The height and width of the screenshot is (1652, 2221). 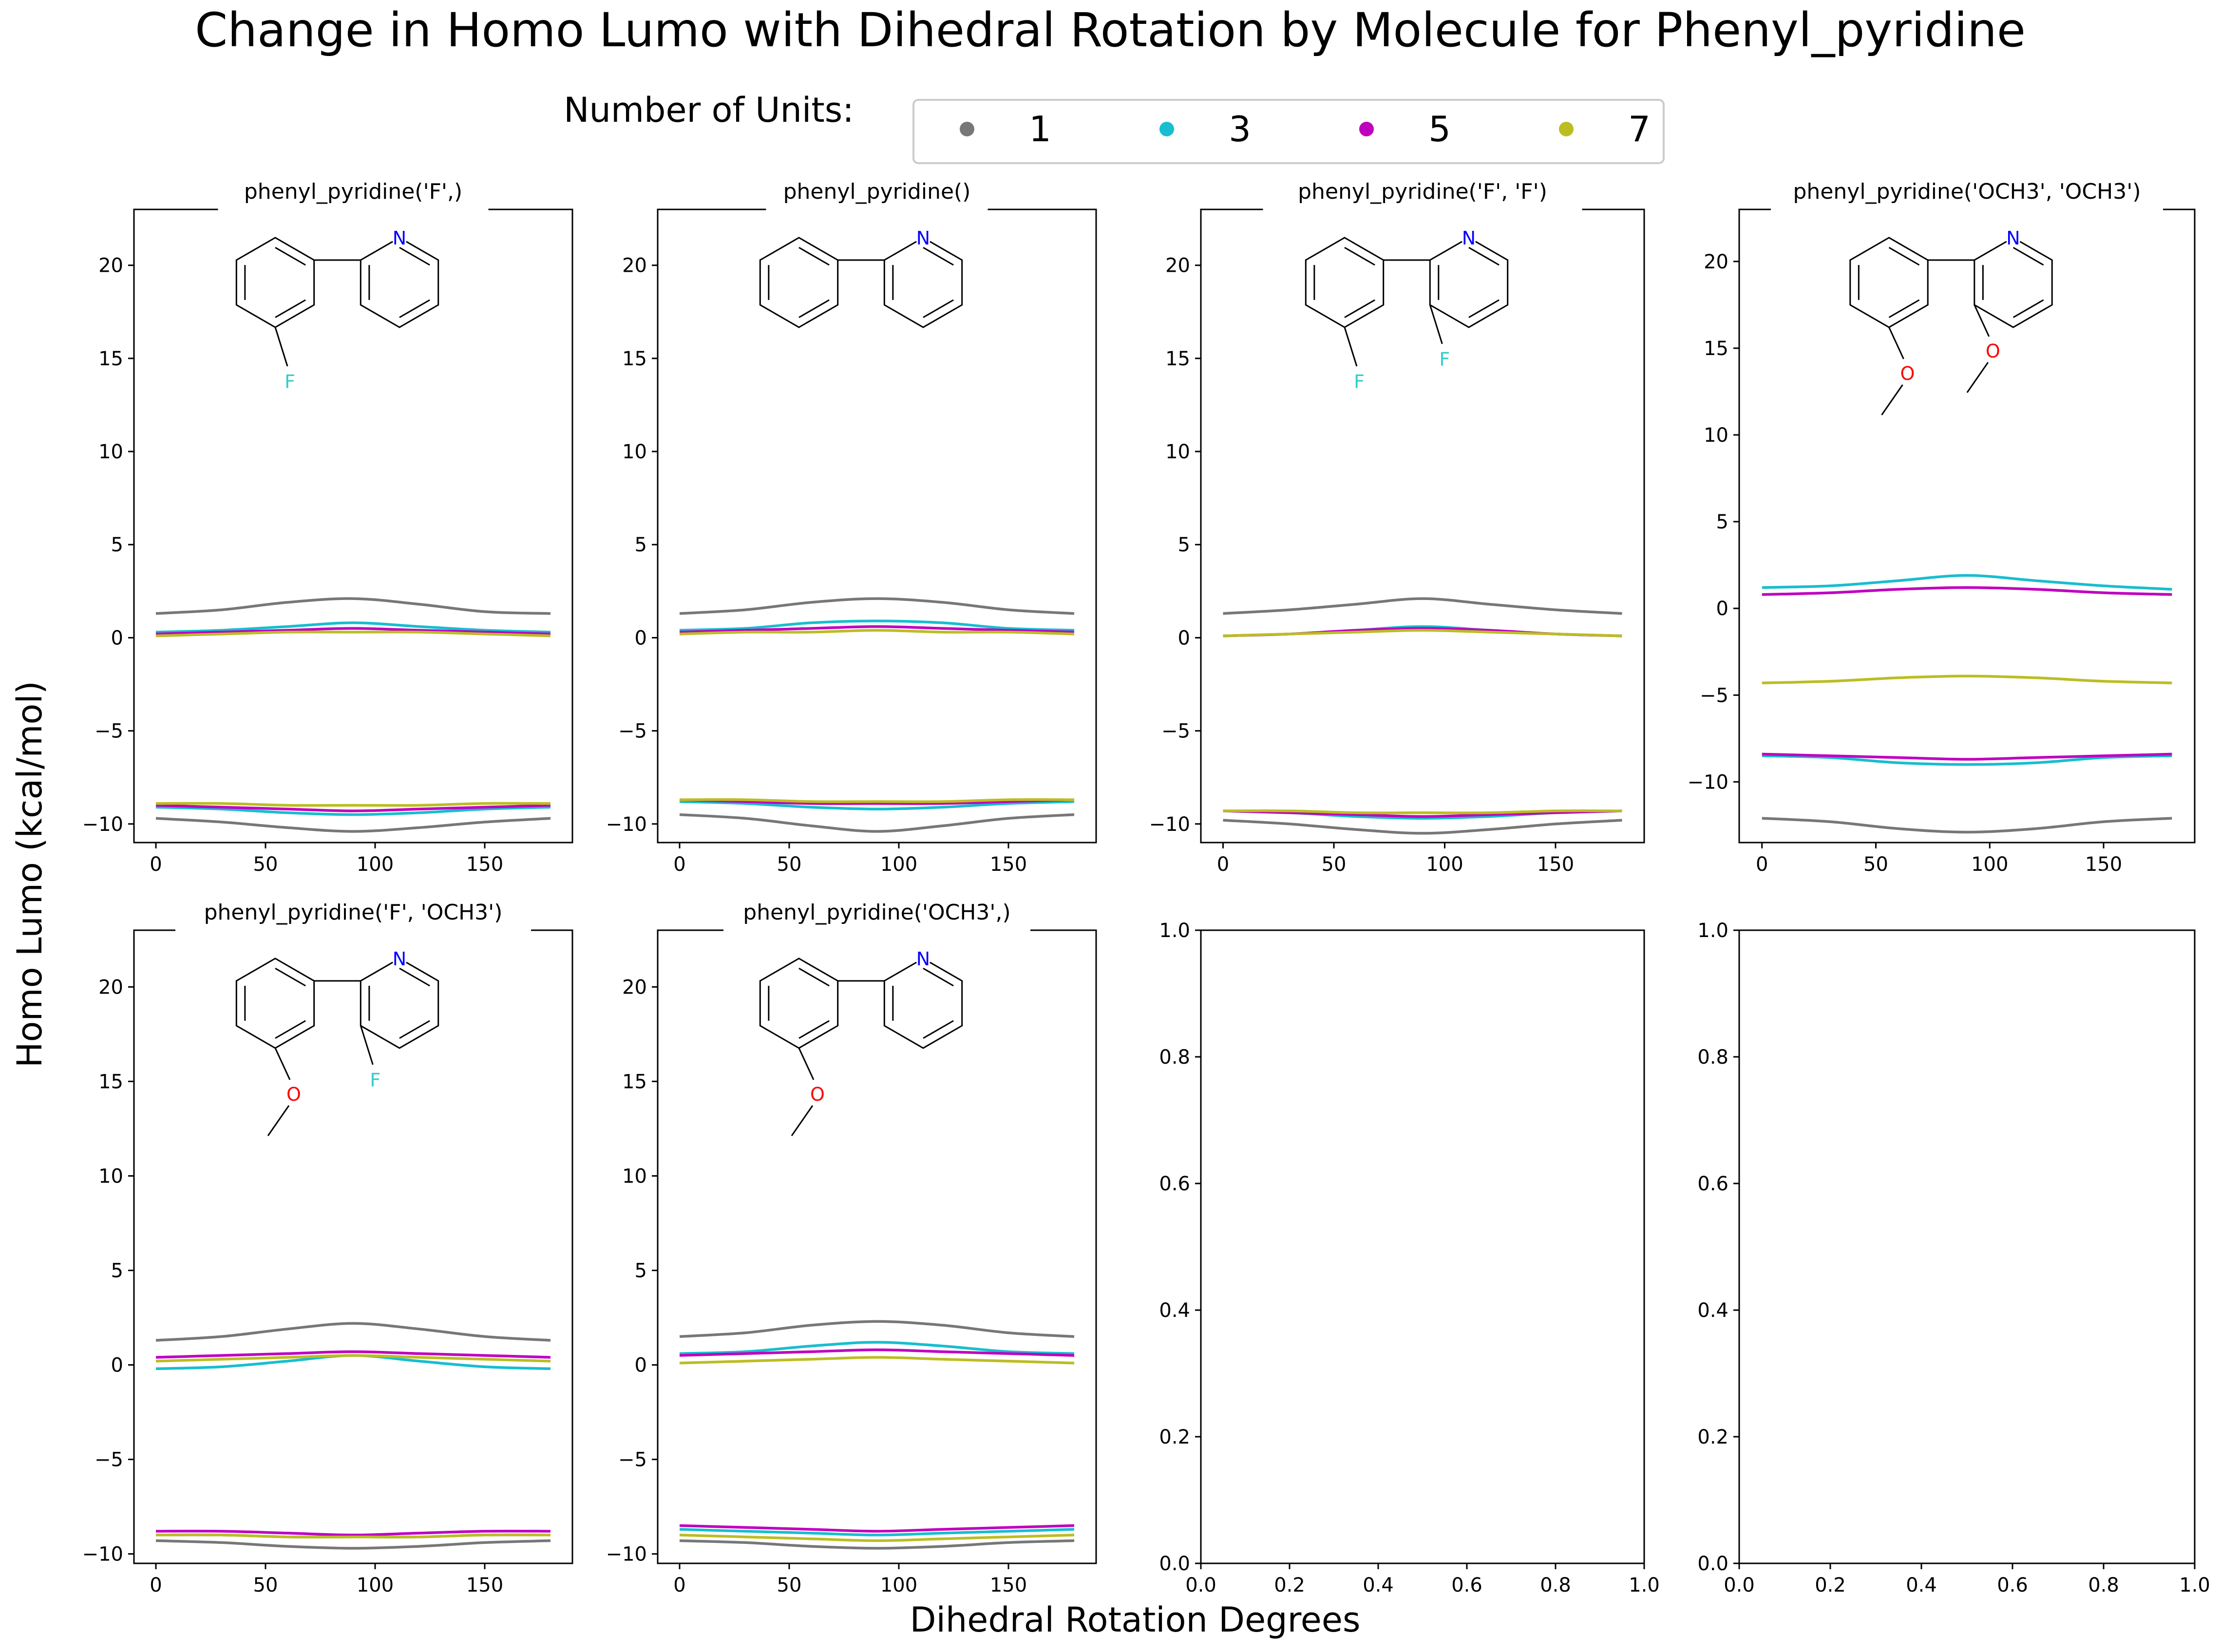 I want to click on y-tick-label: 0.0, so click(x=1175, y=1564).